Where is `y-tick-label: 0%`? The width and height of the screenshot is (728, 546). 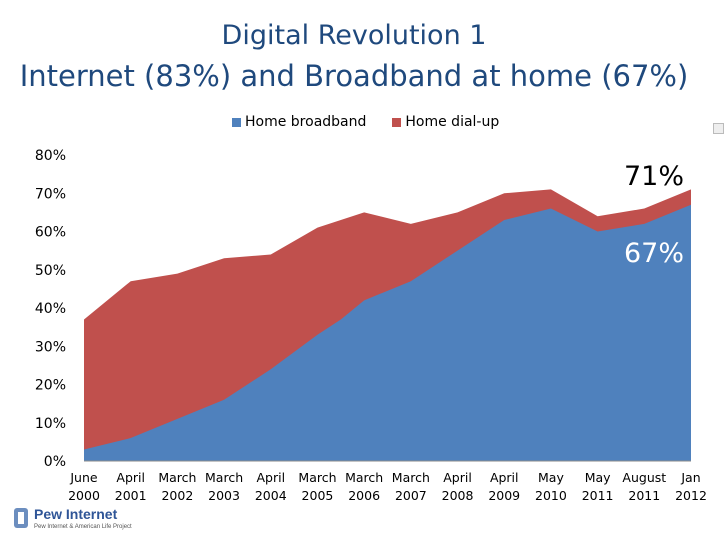
y-tick-label: 0% is located at coordinates (55, 462).